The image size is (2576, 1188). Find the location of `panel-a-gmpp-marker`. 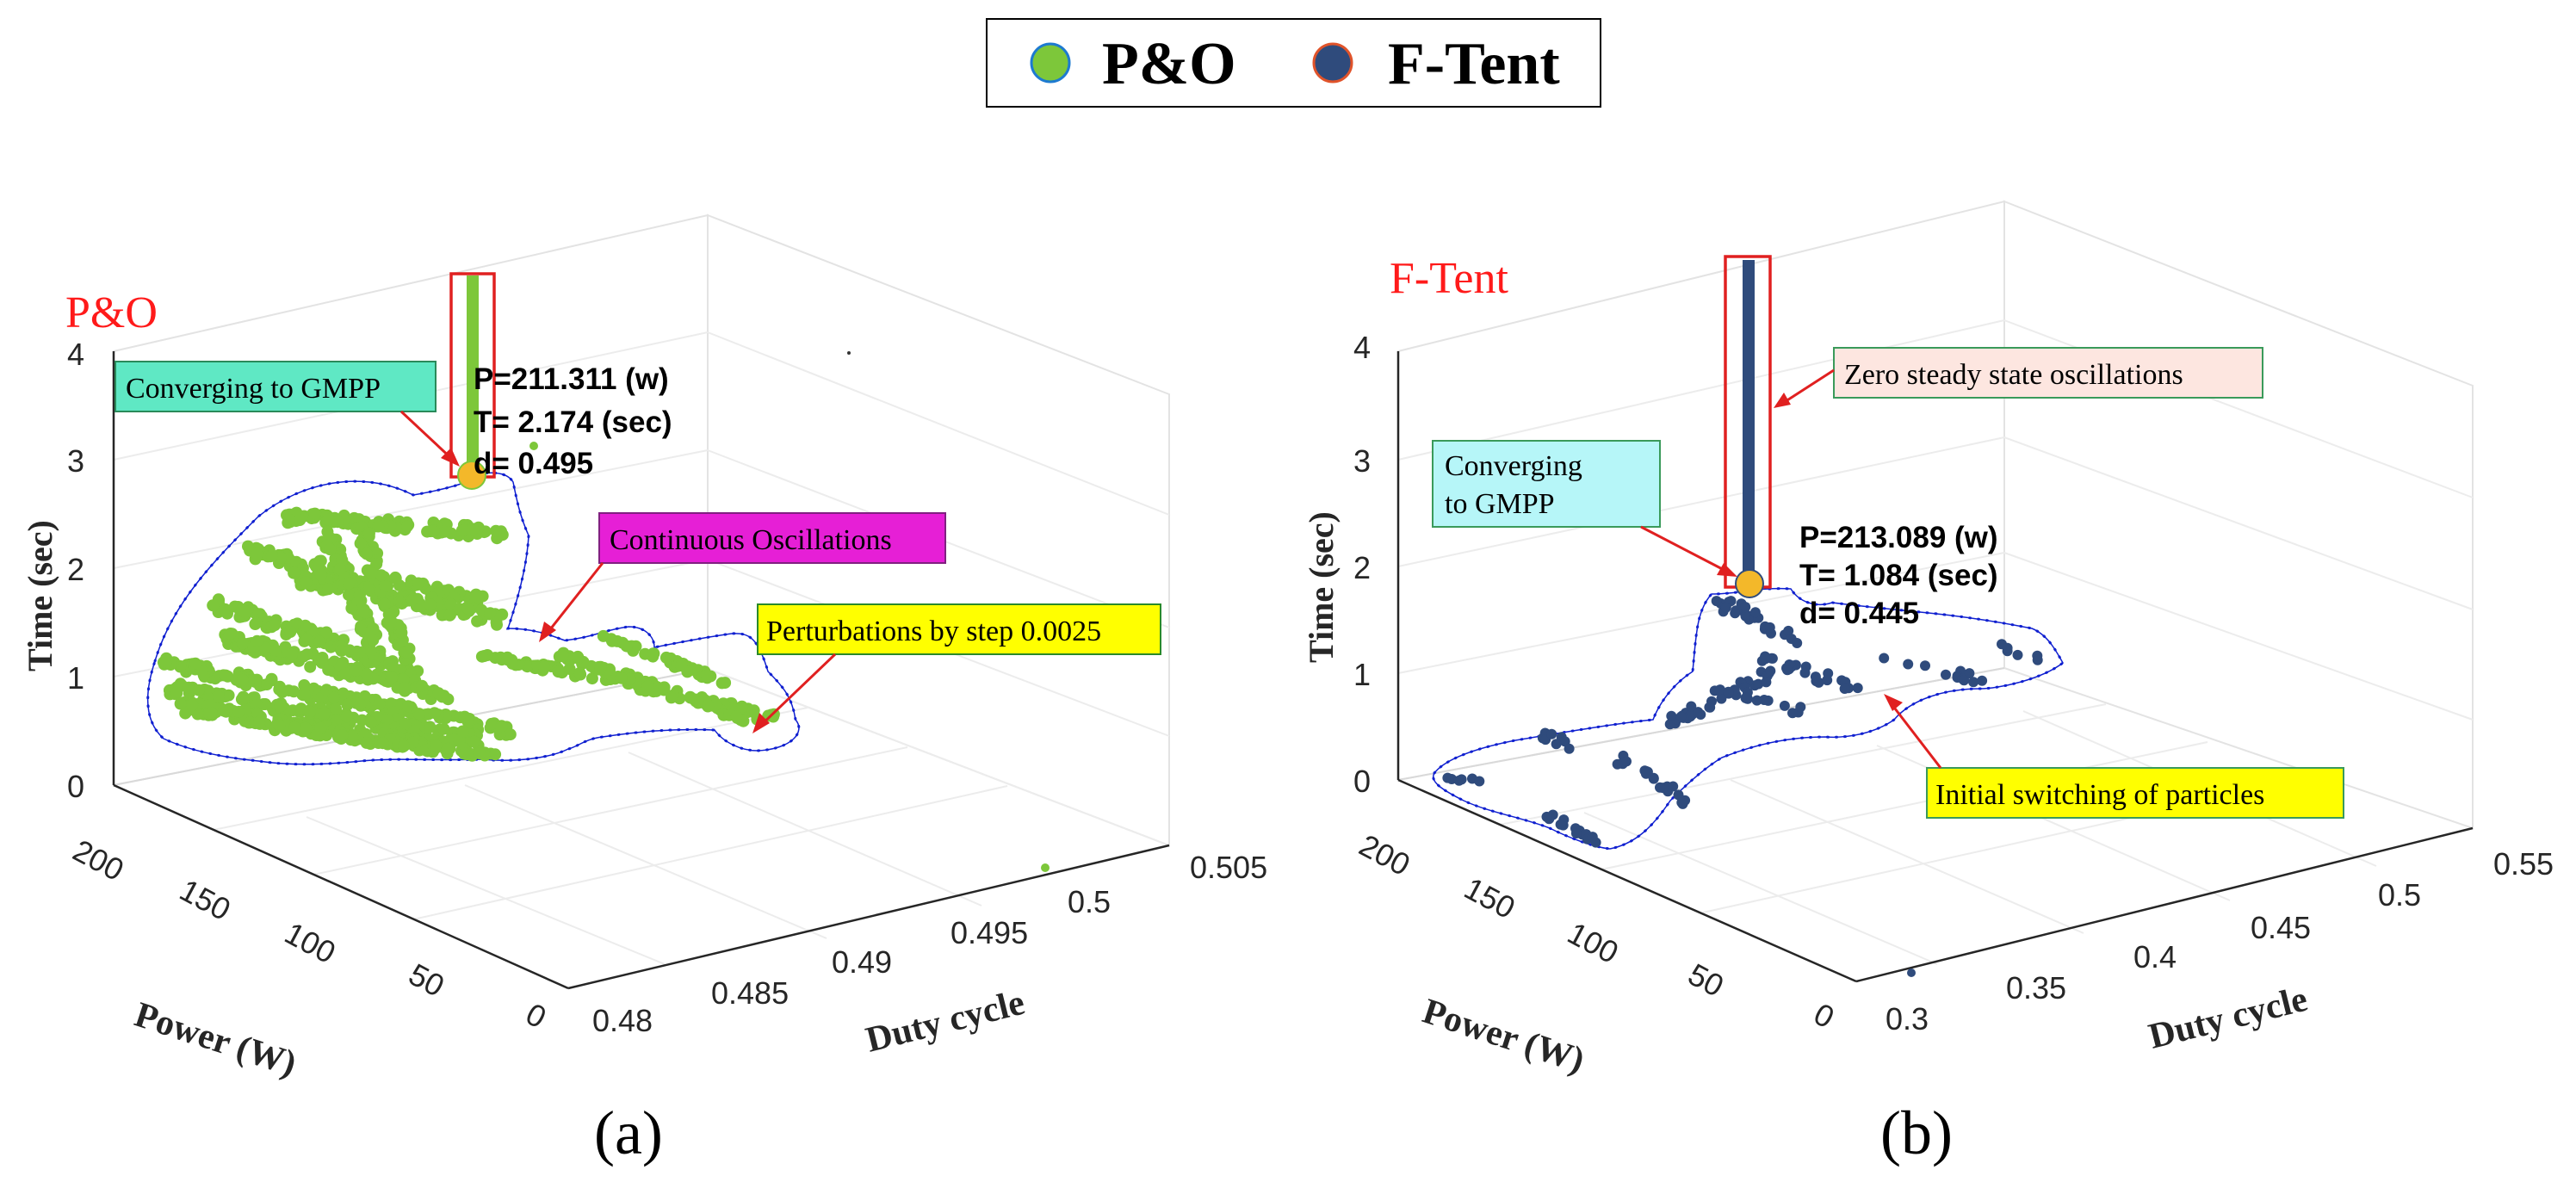

panel-a-gmpp-marker is located at coordinates (472, 475).